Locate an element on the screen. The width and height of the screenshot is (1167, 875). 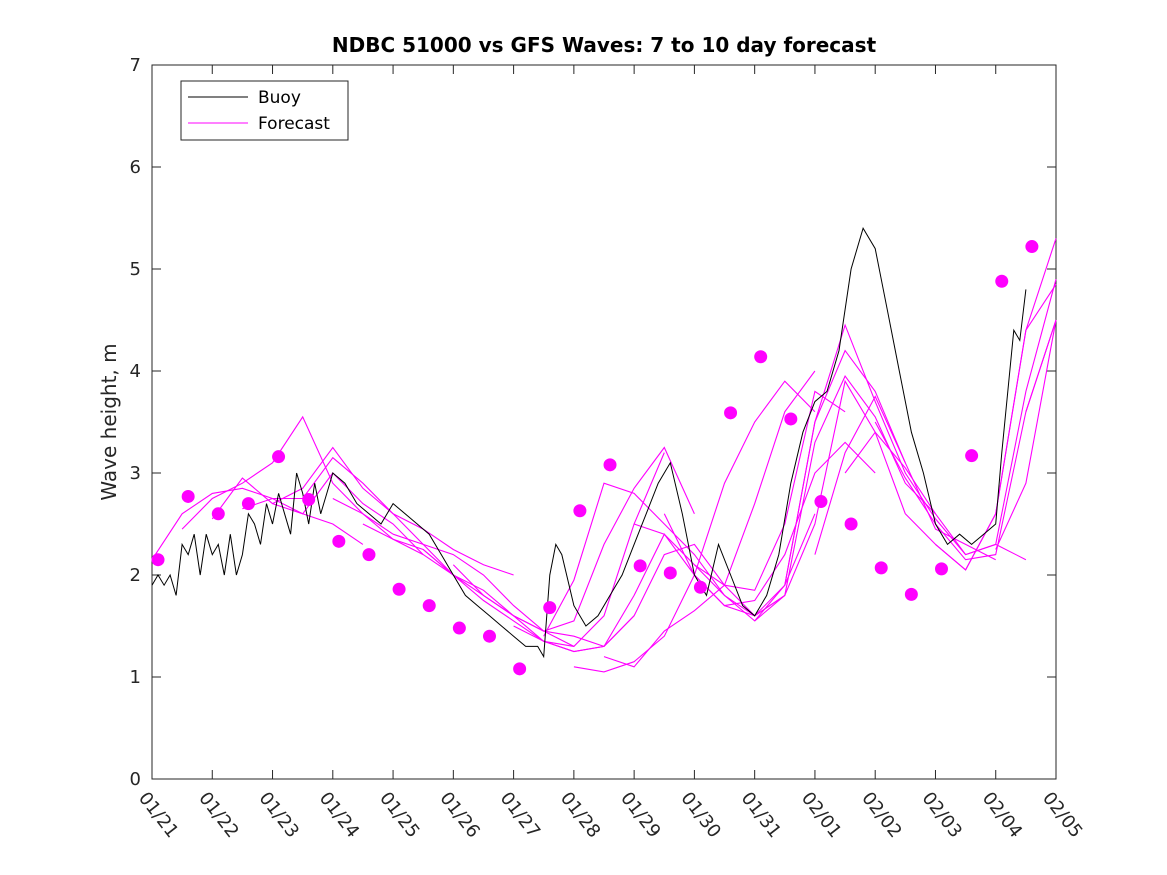
x-tick-label: 02/01 is located at coordinates (821, 815).